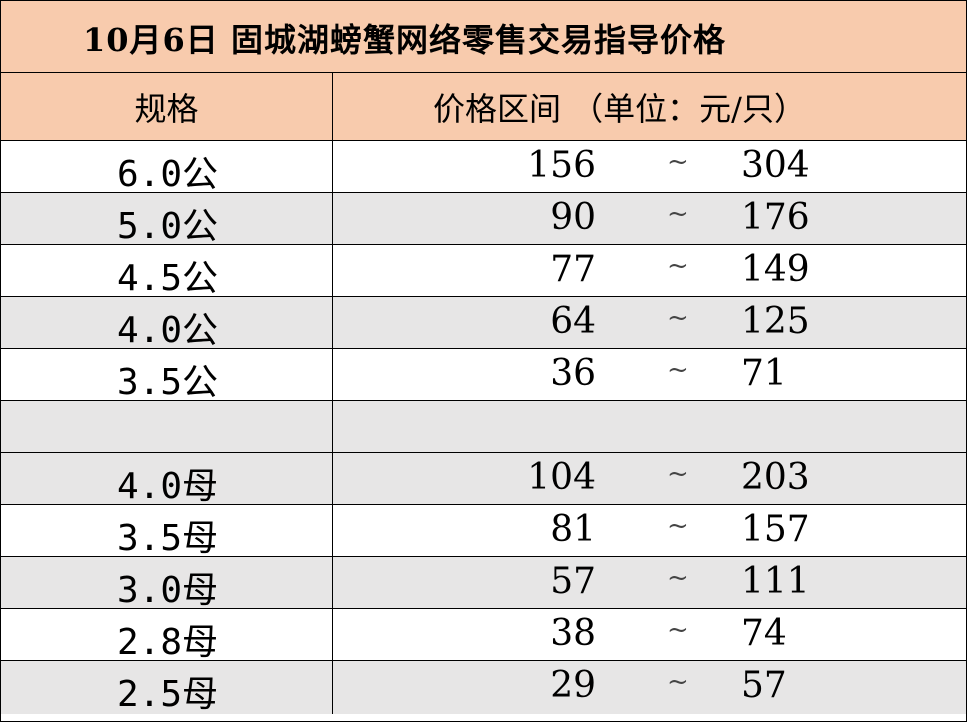 This screenshot has height=722, width=967. What do you see at coordinates (483, 376) in the screenshot?
I see `table-row: 3.5公 36 ~ 71` at bounding box center [483, 376].